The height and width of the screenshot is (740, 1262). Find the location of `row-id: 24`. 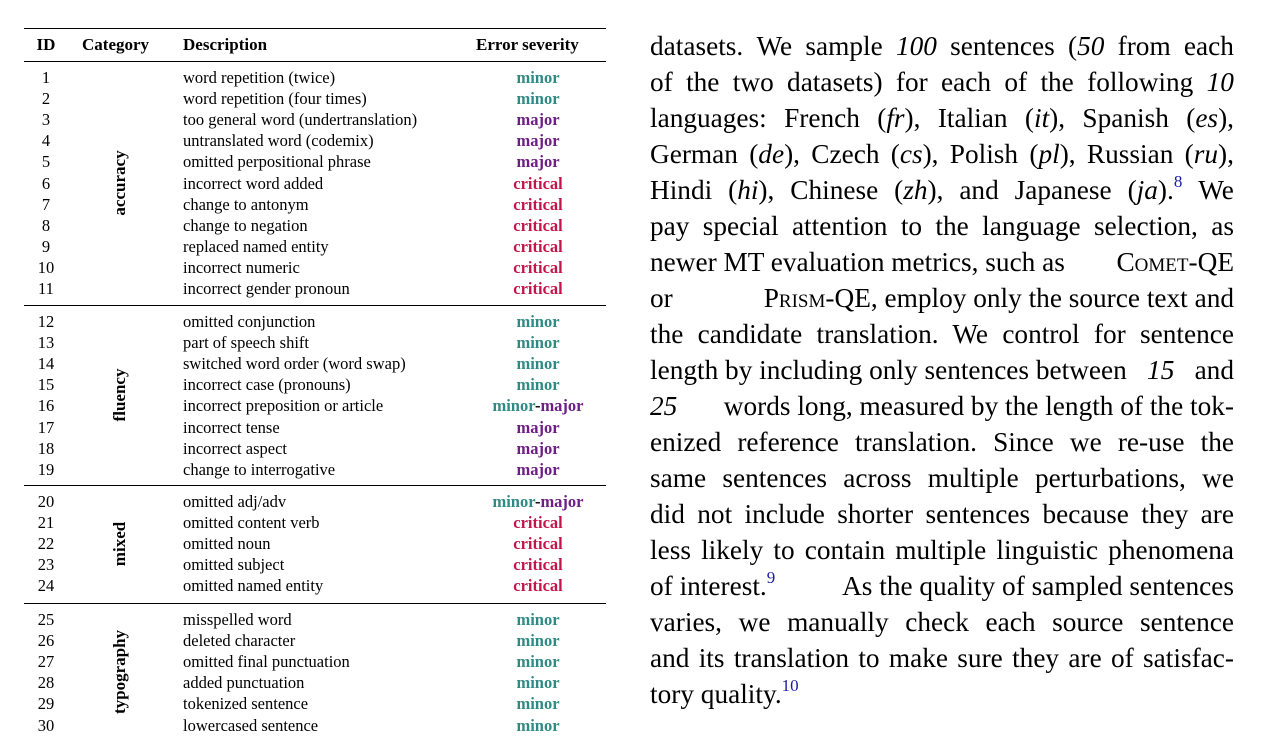

row-id: 24 is located at coordinates (46, 586).